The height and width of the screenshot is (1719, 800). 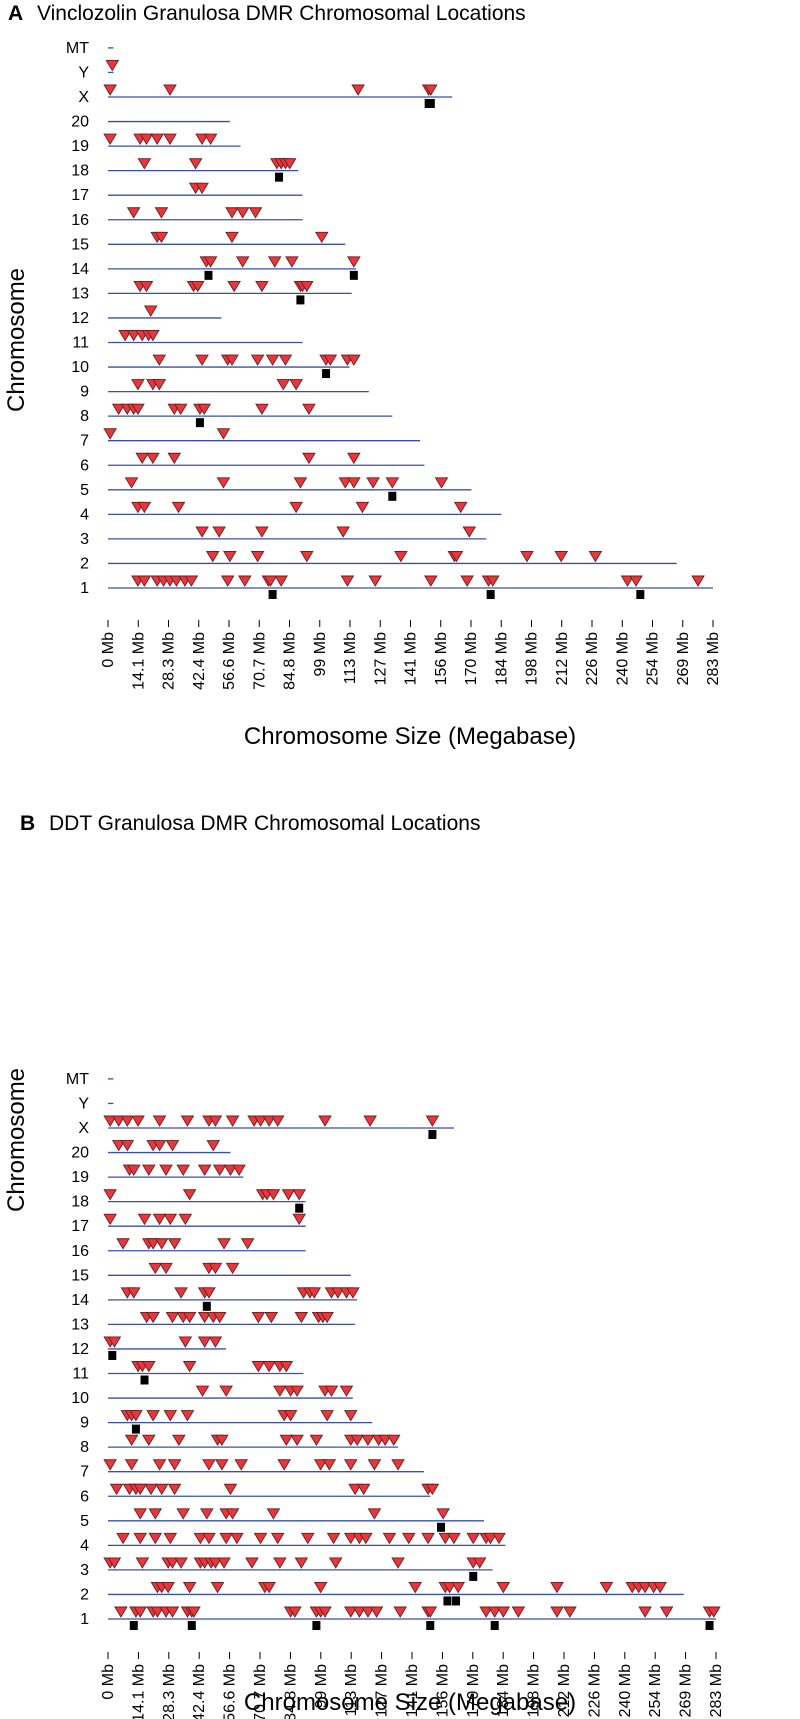 What do you see at coordinates (411, 658) in the screenshot?
I see `panel-a-xtick-label: 141 Mb` at bounding box center [411, 658].